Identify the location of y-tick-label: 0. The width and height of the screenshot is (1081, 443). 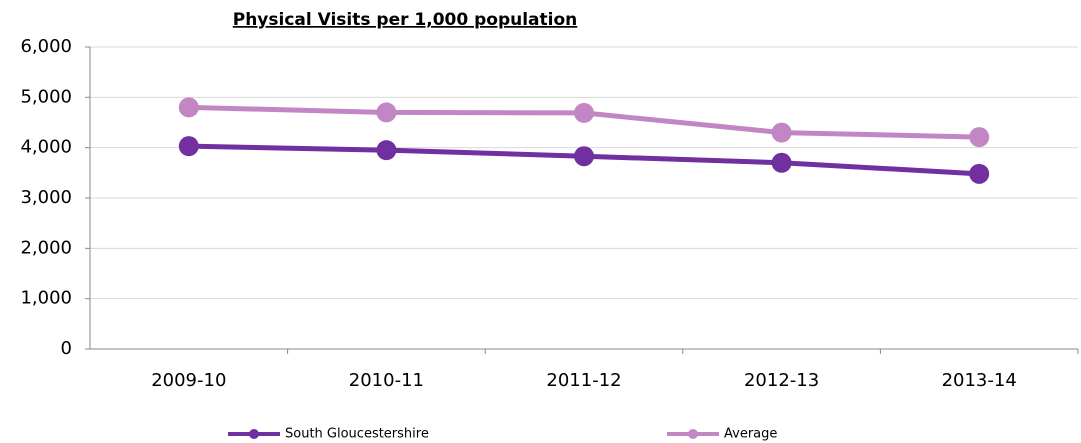
(66, 348).